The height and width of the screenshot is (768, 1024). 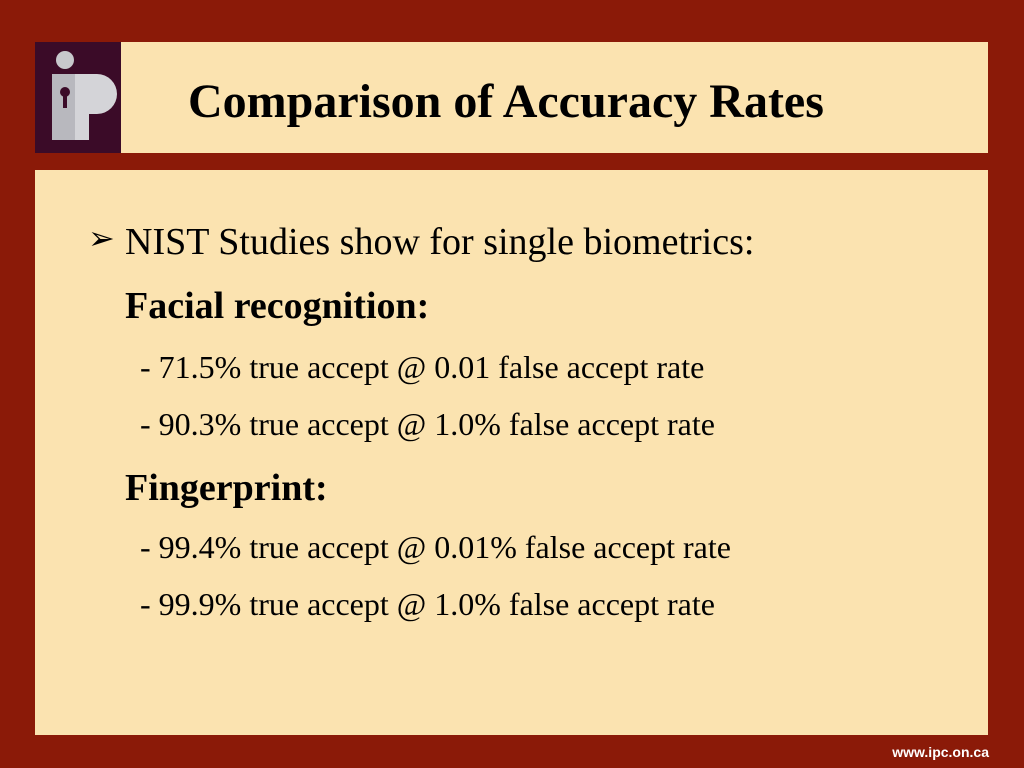 I want to click on title: Comparison of Accuracy Rates, so click(x=506, y=101).